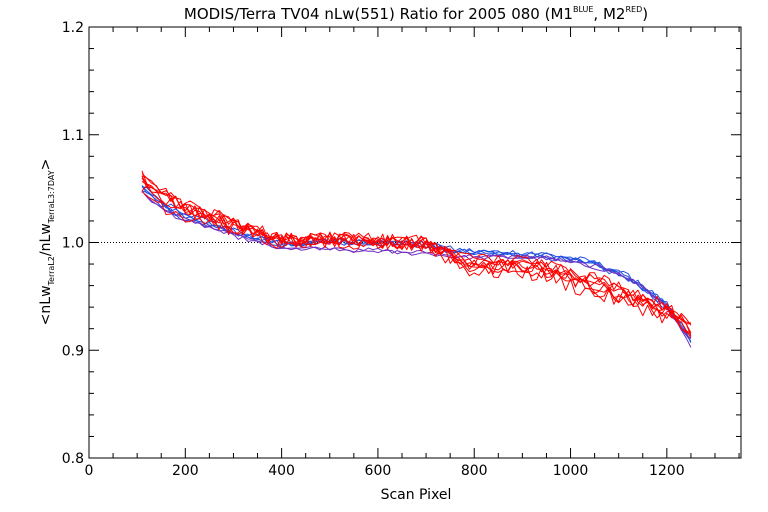 The width and height of the screenshot is (768, 512). I want to click on x-tick-label: 200, so click(185, 471).